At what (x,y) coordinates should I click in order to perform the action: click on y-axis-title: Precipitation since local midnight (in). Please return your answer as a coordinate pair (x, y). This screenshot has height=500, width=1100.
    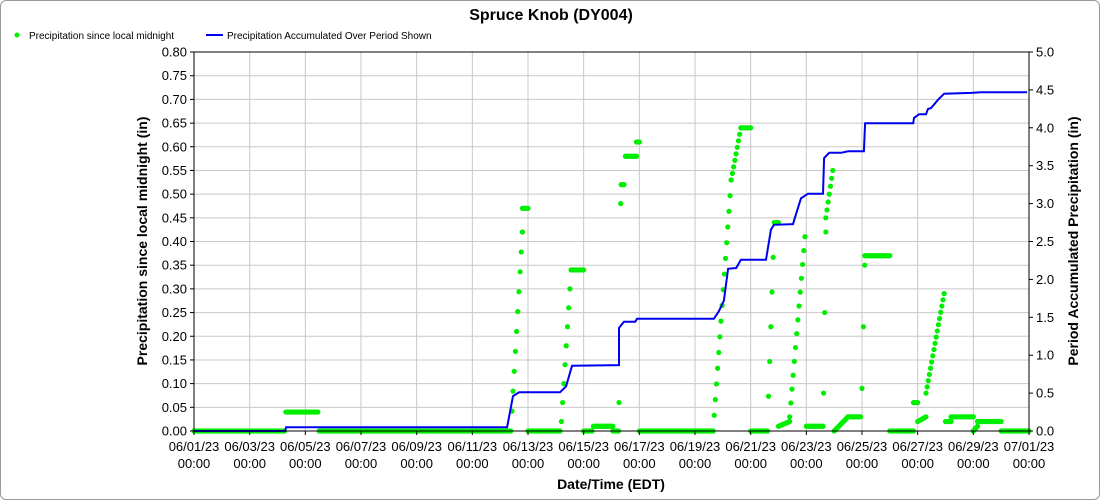
    Looking at the image, I should click on (142, 241).